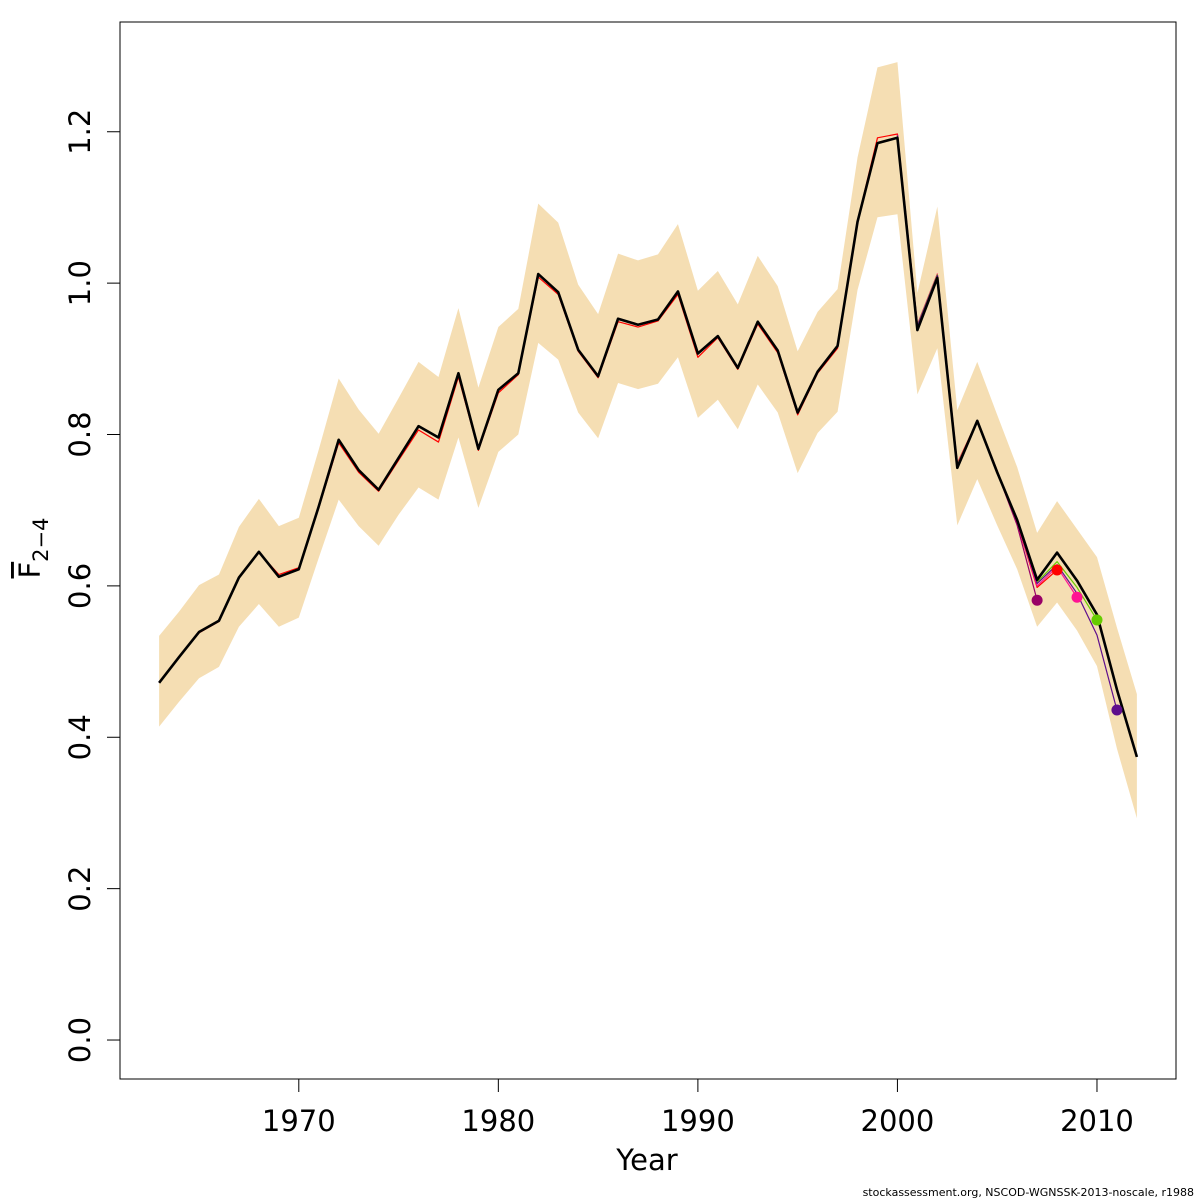 This screenshot has width=1200, height=1200. I want to click on y-tick-label: 0.2, so click(80, 889).